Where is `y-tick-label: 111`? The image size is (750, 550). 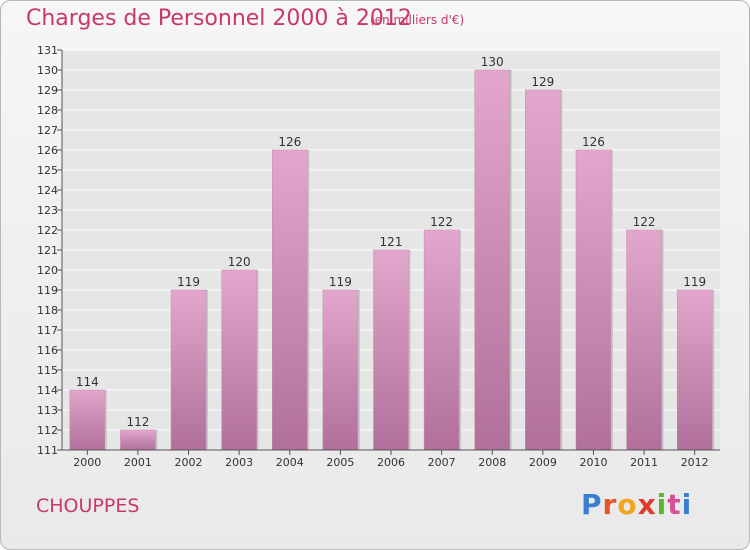 y-tick-label: 111 is located at coordinates (47, 450).